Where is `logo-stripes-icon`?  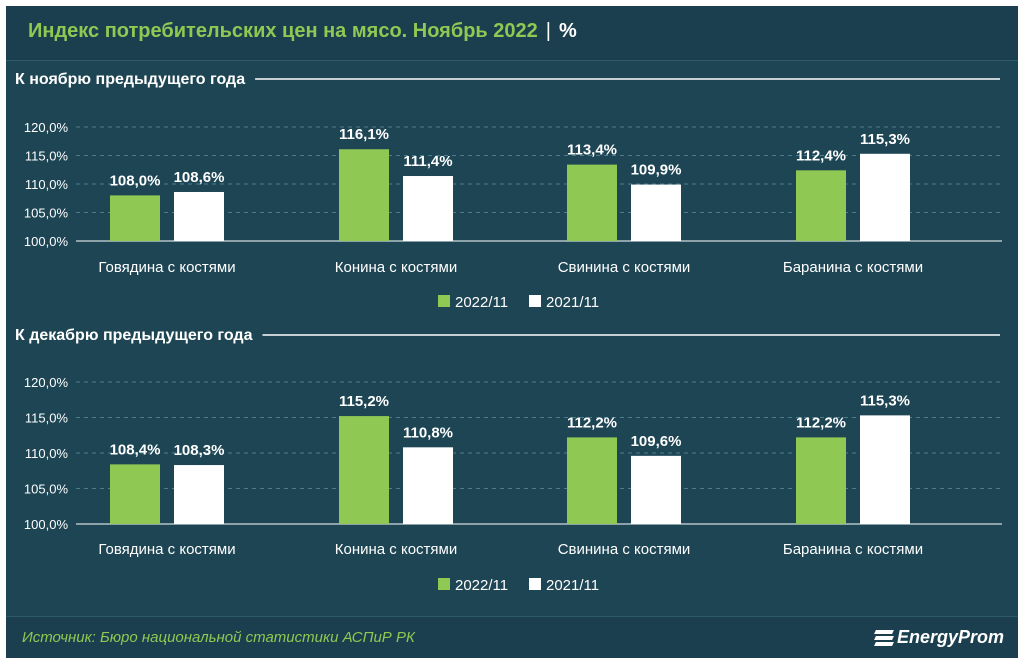
logo-stripes-icon is located at coordinates (884, 638).